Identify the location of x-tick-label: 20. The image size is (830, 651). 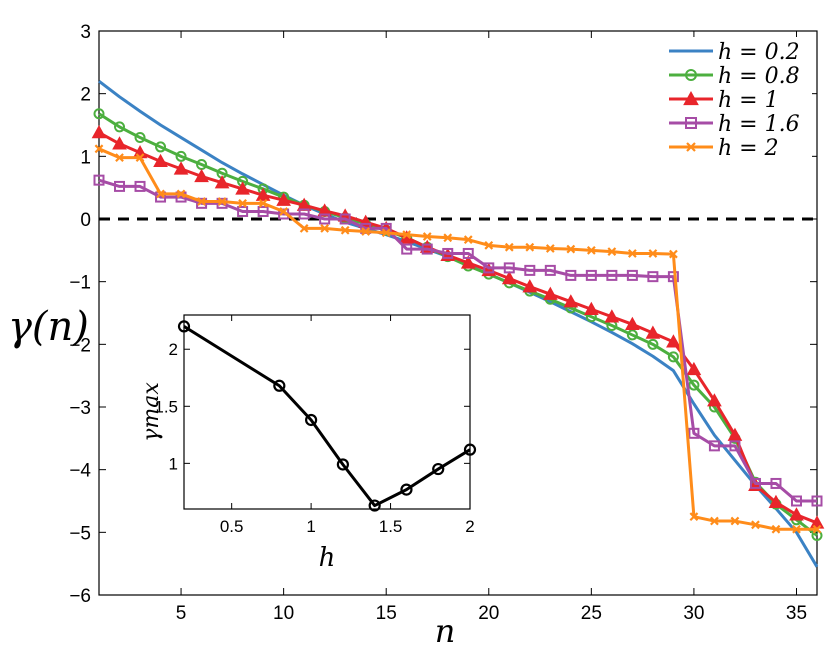
(488, 613).